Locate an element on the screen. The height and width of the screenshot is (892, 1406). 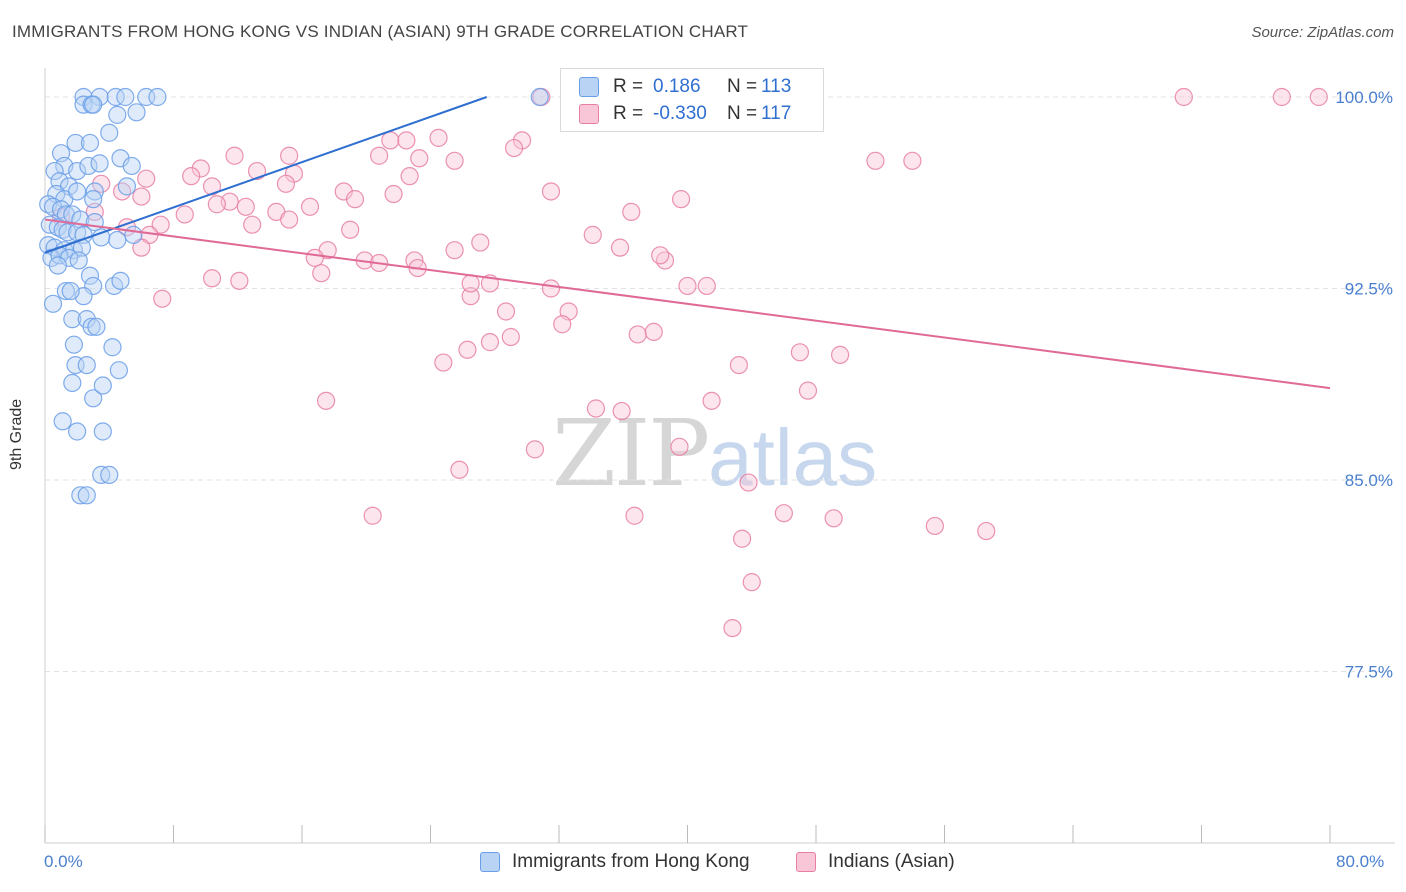
y-axis-label: 9th Grade is located at coordinates (16, 434).